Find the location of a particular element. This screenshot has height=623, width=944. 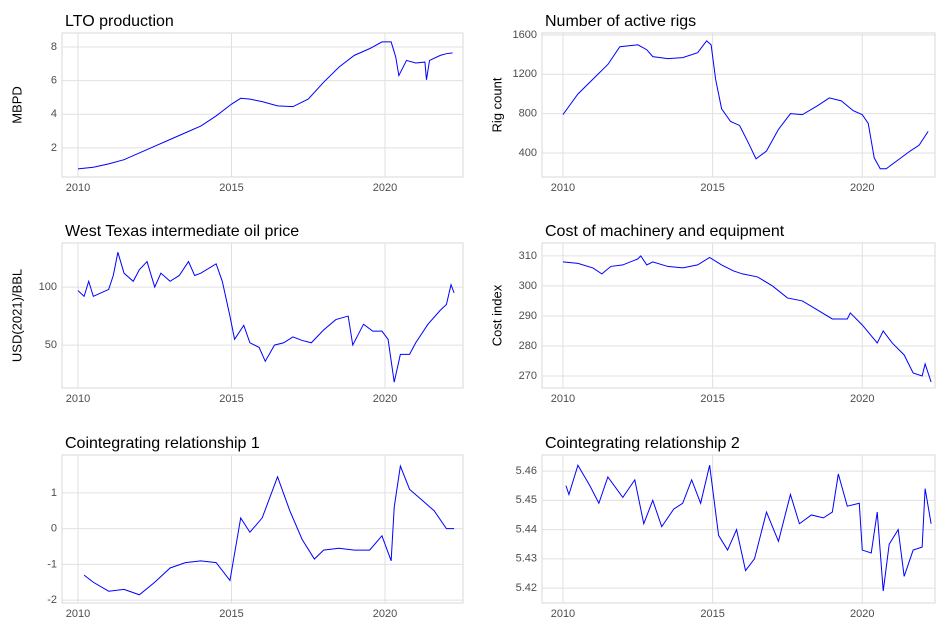

chart-title: Number of active rigs is located at coordinates (620, 21).